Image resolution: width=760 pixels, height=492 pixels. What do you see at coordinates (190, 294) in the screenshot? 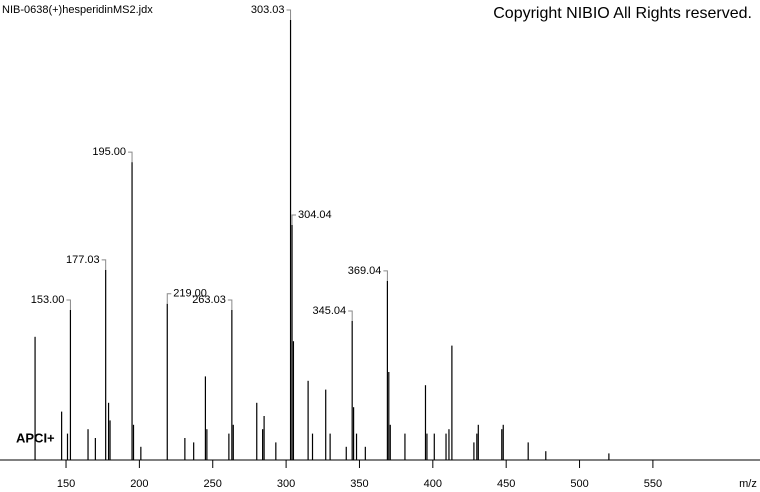
I see `peak-label: 219.00` at bounding box center [190, 294].